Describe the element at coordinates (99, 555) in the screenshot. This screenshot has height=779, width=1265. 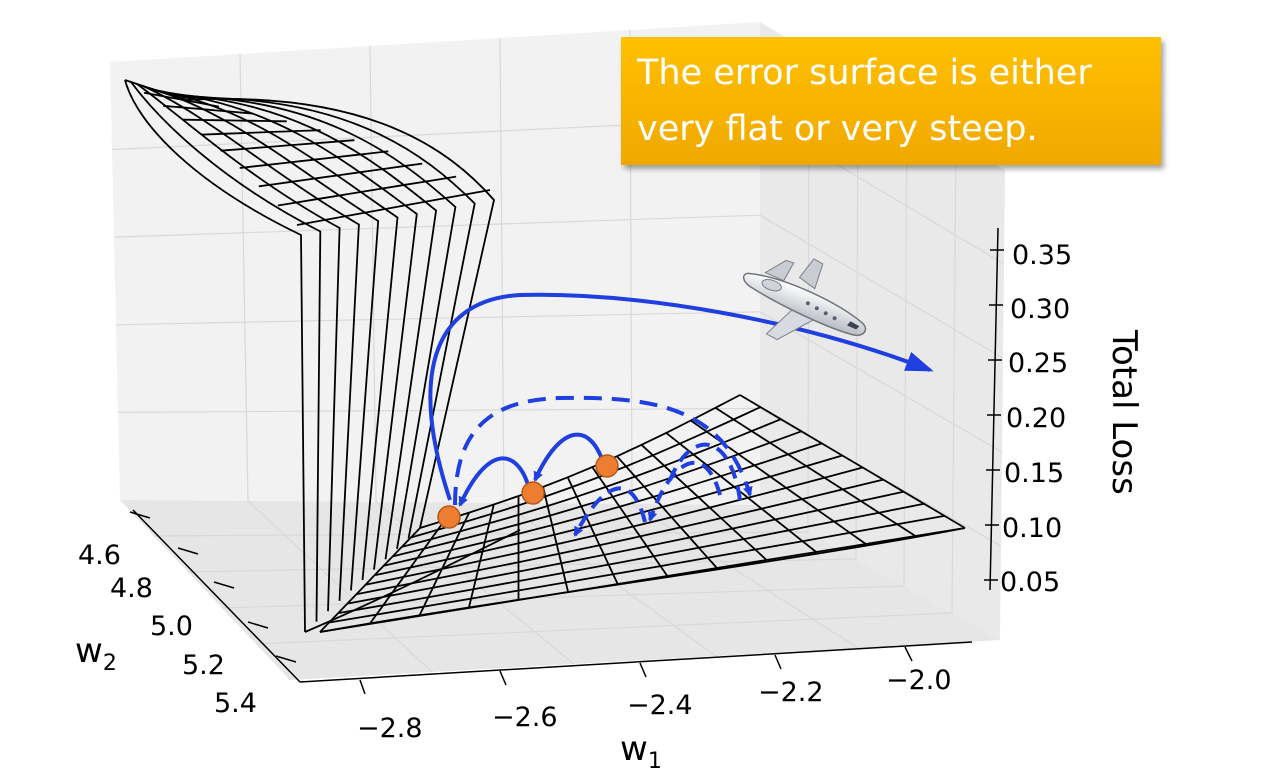
I see `y-tick-label: 4.6` at that location.